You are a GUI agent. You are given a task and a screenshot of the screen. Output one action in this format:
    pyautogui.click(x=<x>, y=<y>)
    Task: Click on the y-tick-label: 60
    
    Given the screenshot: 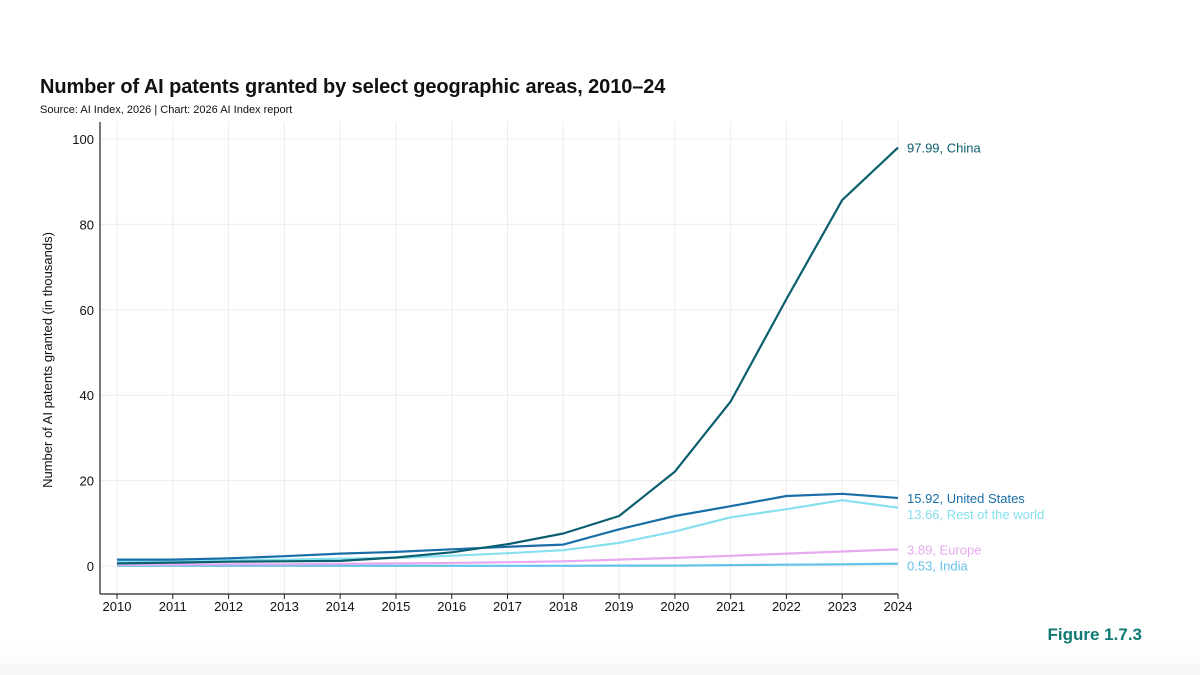 What is the action you would take?
    pyautogui.click(x=87, y=310)
    